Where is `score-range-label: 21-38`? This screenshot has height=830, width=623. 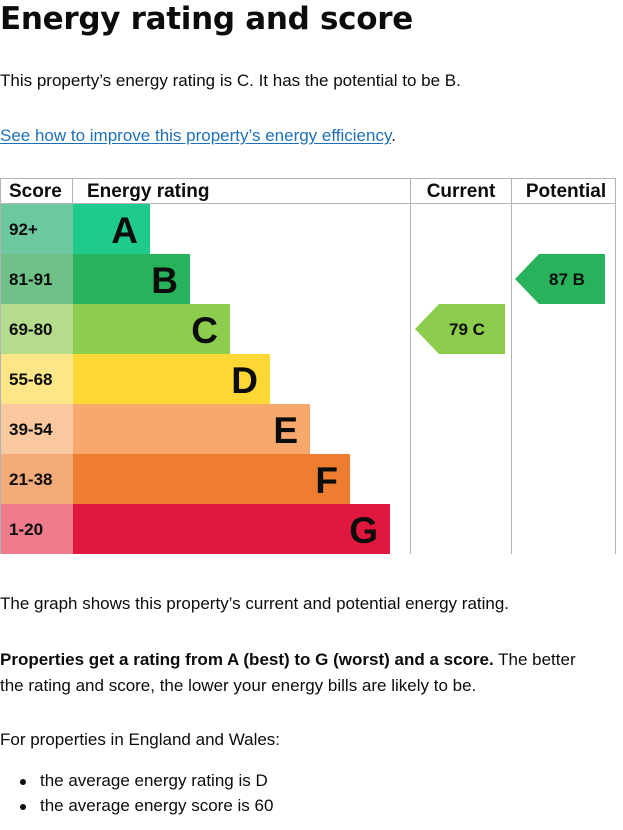 score-range-label: 21-38 is located at coordinates (30, 479).